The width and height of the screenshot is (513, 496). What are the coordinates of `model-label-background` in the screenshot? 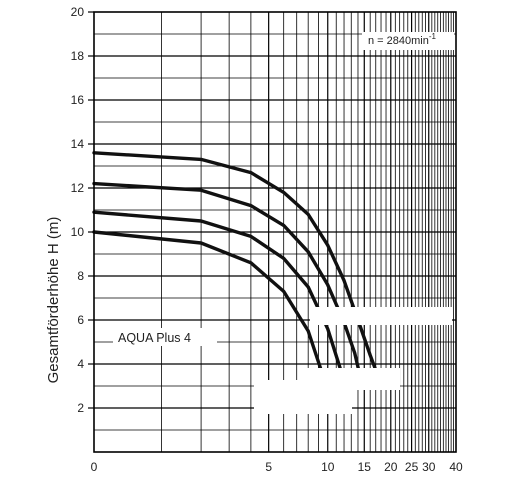 It's located at (165, 337).